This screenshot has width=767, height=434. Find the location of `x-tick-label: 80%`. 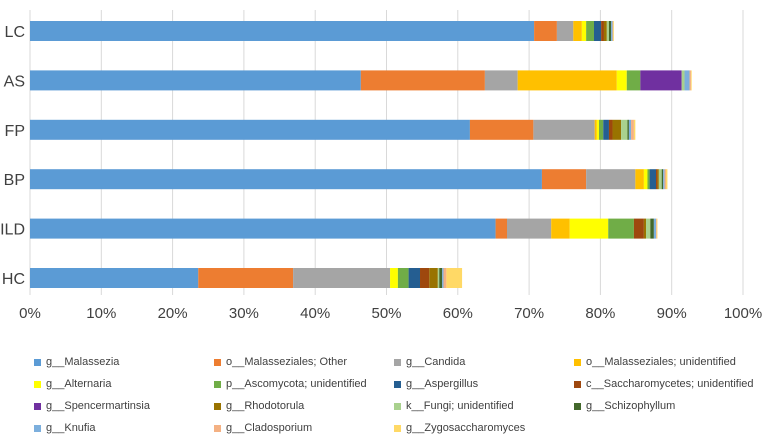

x-tick-label: 80% is located at coordinates (600, 313).